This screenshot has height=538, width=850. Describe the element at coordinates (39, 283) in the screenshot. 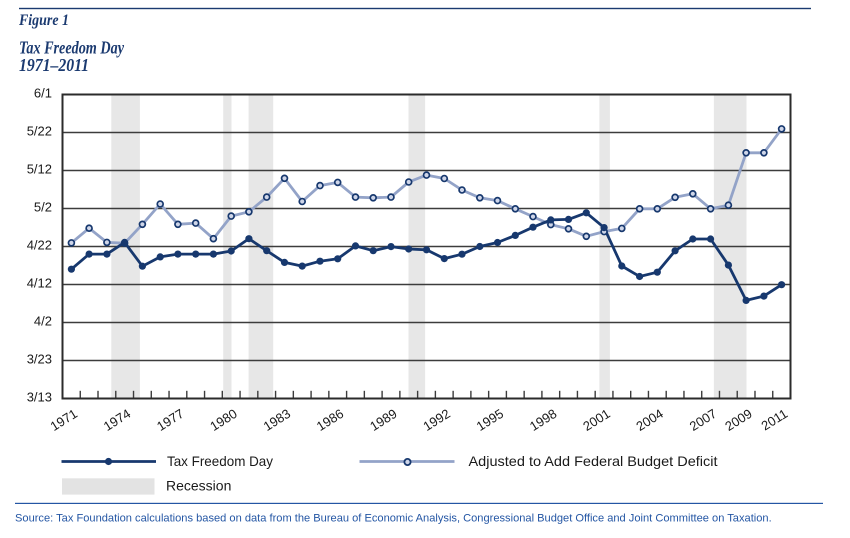

I see `svg-text: 4/12` at that location.